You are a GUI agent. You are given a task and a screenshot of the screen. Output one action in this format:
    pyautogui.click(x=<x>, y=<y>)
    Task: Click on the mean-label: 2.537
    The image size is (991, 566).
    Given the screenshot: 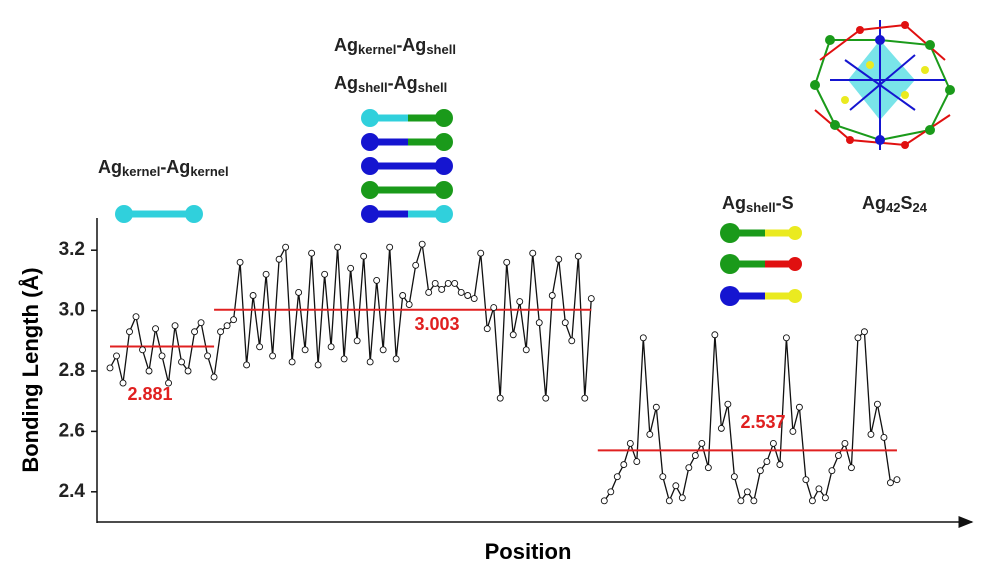 What is the action you would take?
    pyautogui.click(x=762, y=422)
    